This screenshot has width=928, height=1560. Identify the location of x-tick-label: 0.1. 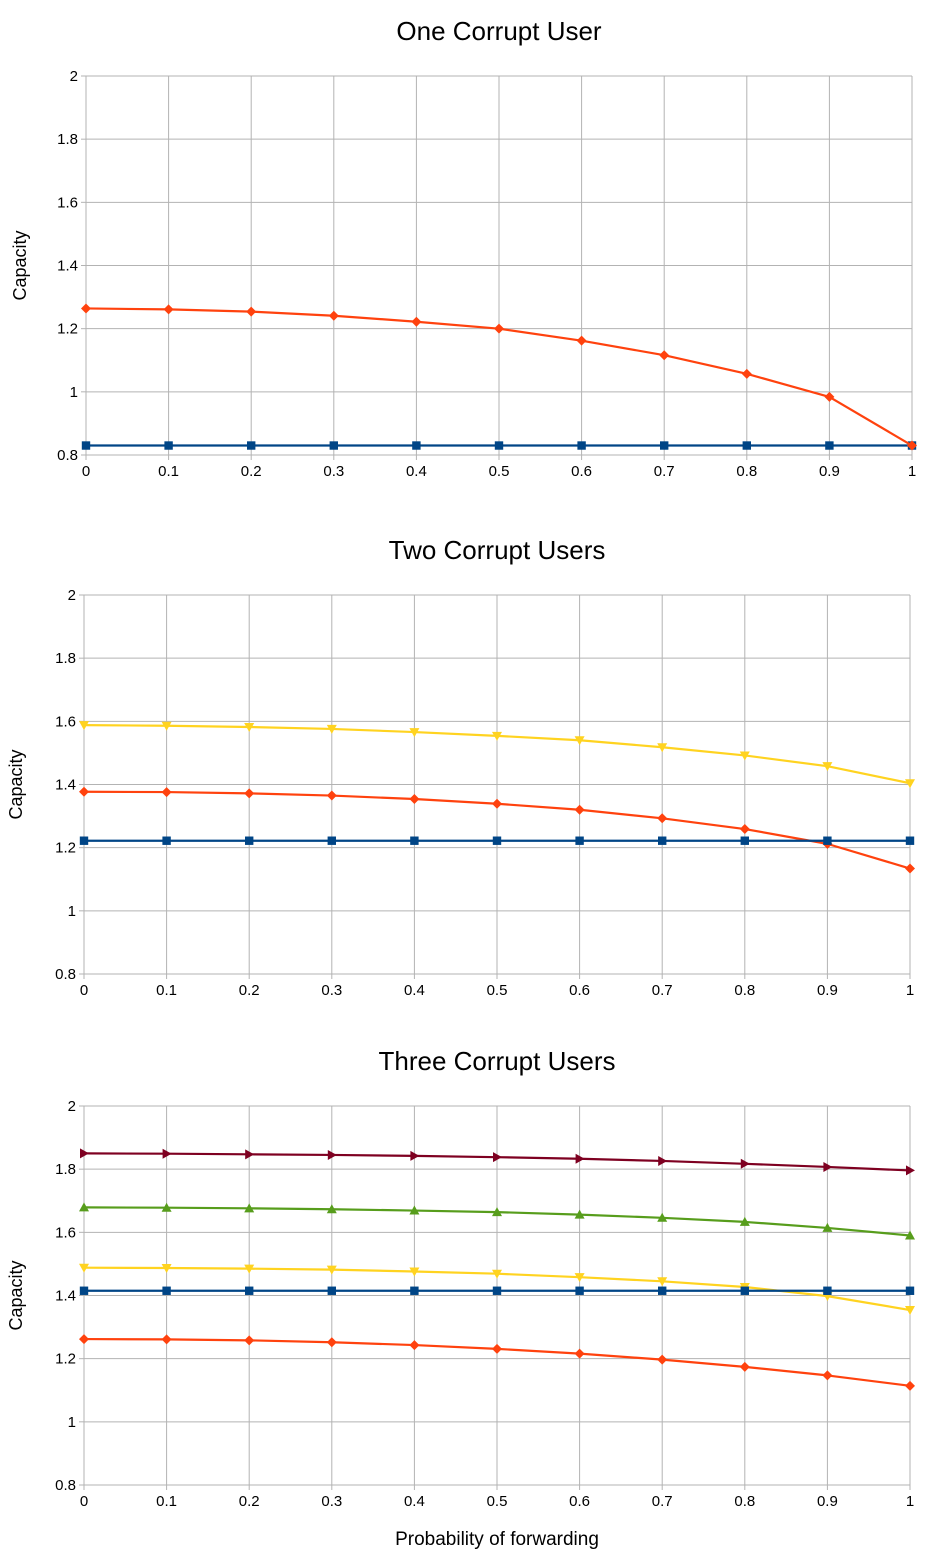
(166, 1501).